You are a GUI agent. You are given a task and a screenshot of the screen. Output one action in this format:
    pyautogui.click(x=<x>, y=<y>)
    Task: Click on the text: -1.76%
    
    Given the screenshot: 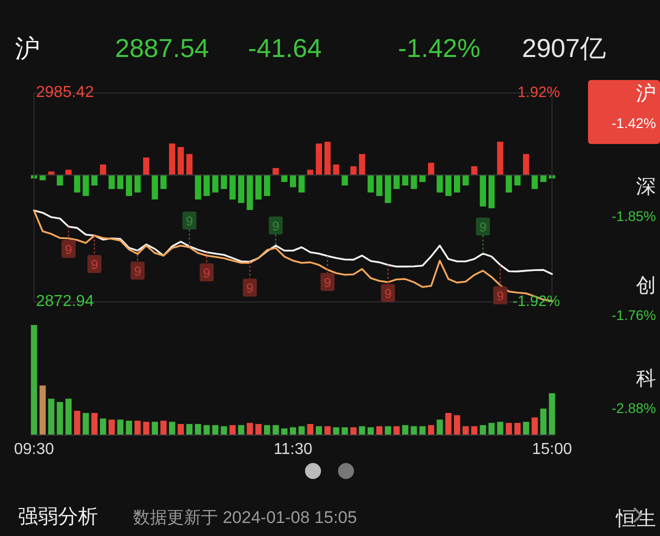 What is the action you would take?
    pyautogui.click(x=634, y=315)
    